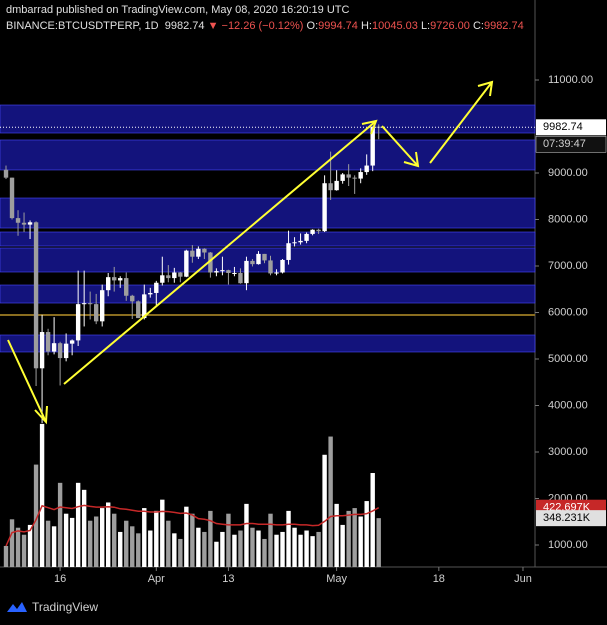  I want to click on close: 9982.74, so click(503, 26).